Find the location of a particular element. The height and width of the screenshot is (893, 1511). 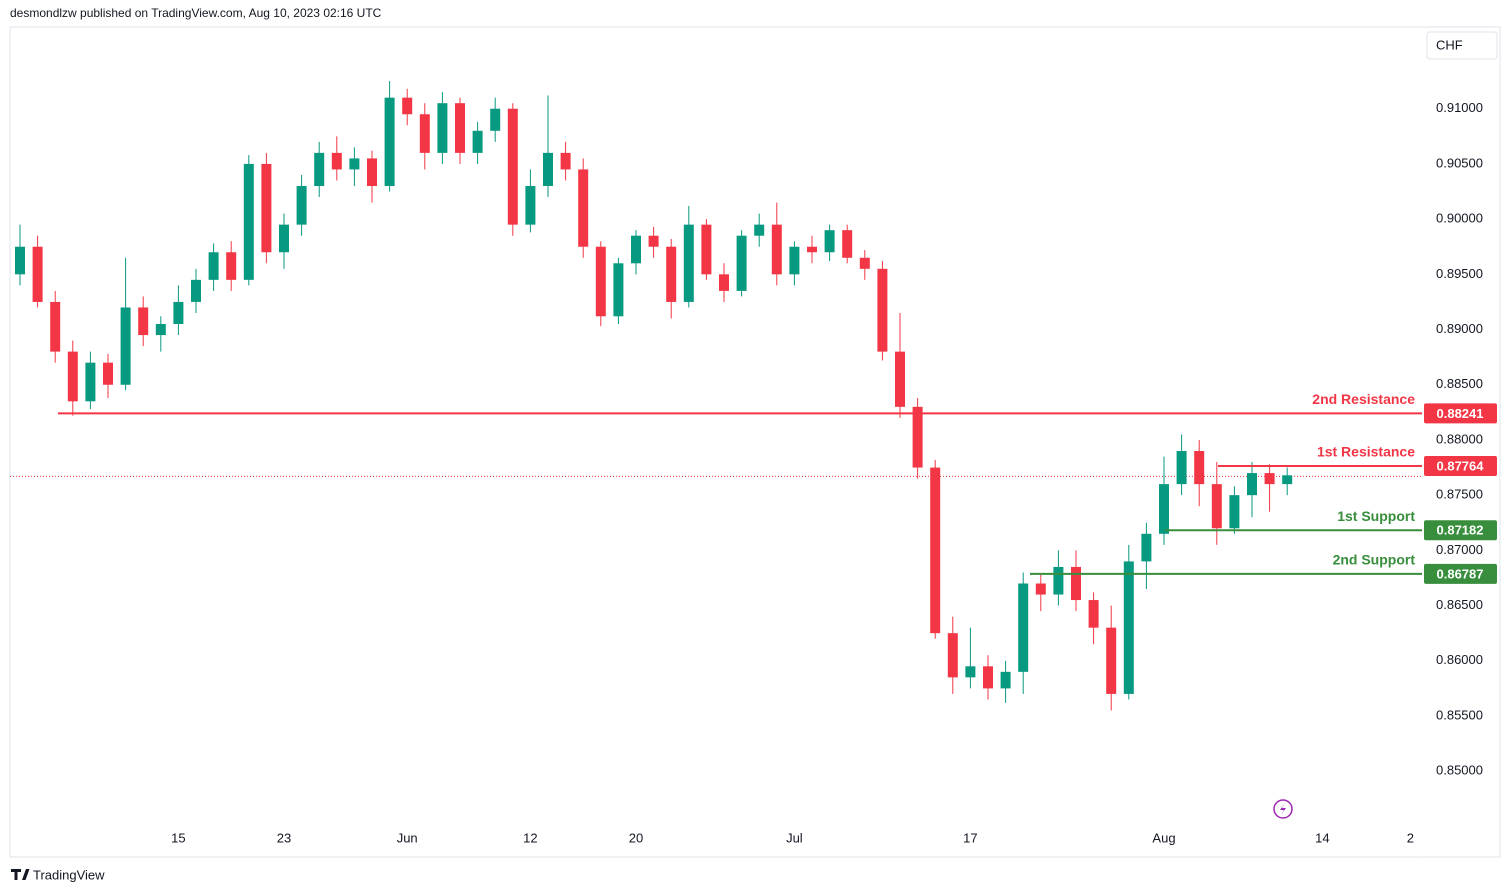

y-tick-label: 0.90500 is located at coordinates (1459, 162).